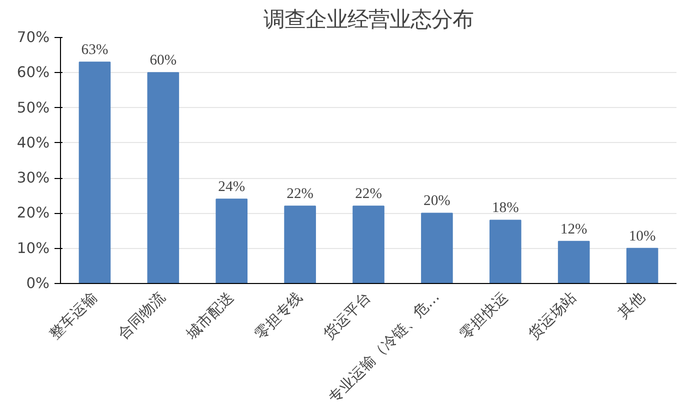 The width and height of the screenshot is (700, 419). I want to click on x-tick-label: 其他, so click(631, 305).